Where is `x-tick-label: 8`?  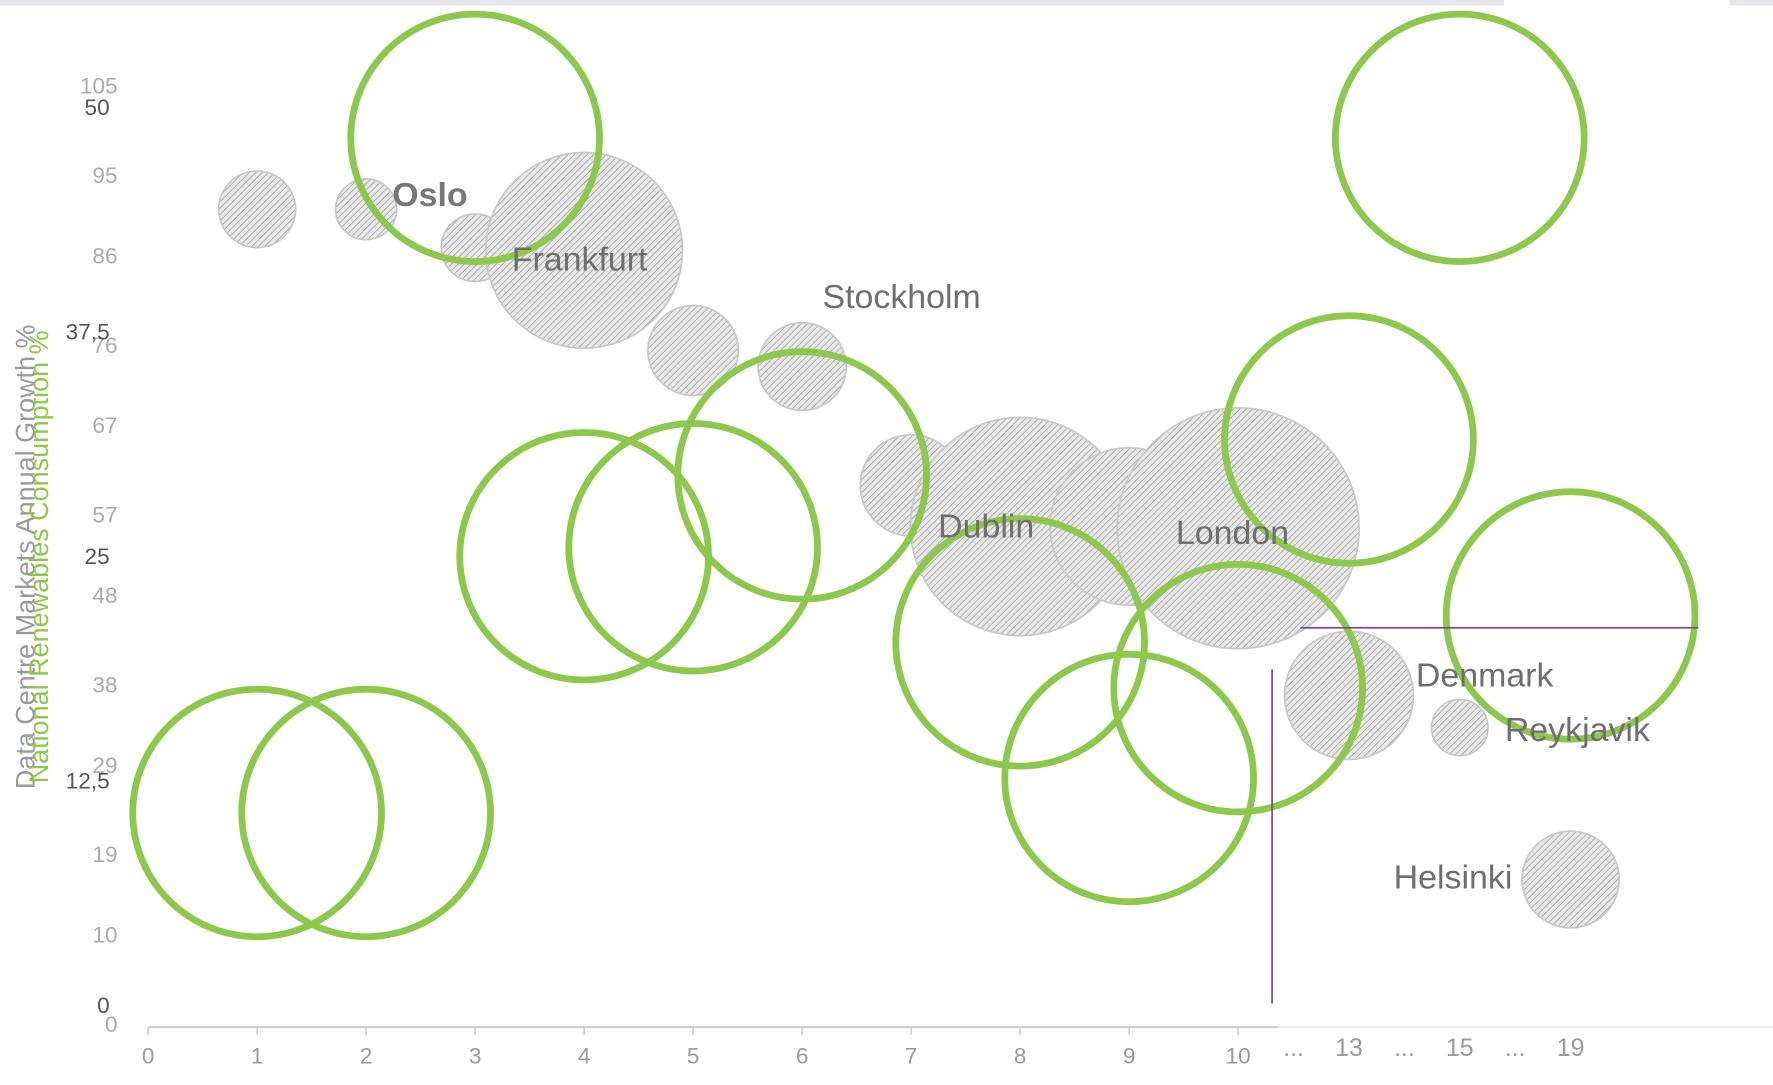 x-tick-label: 8 is located at coordinates (1020, 1055).